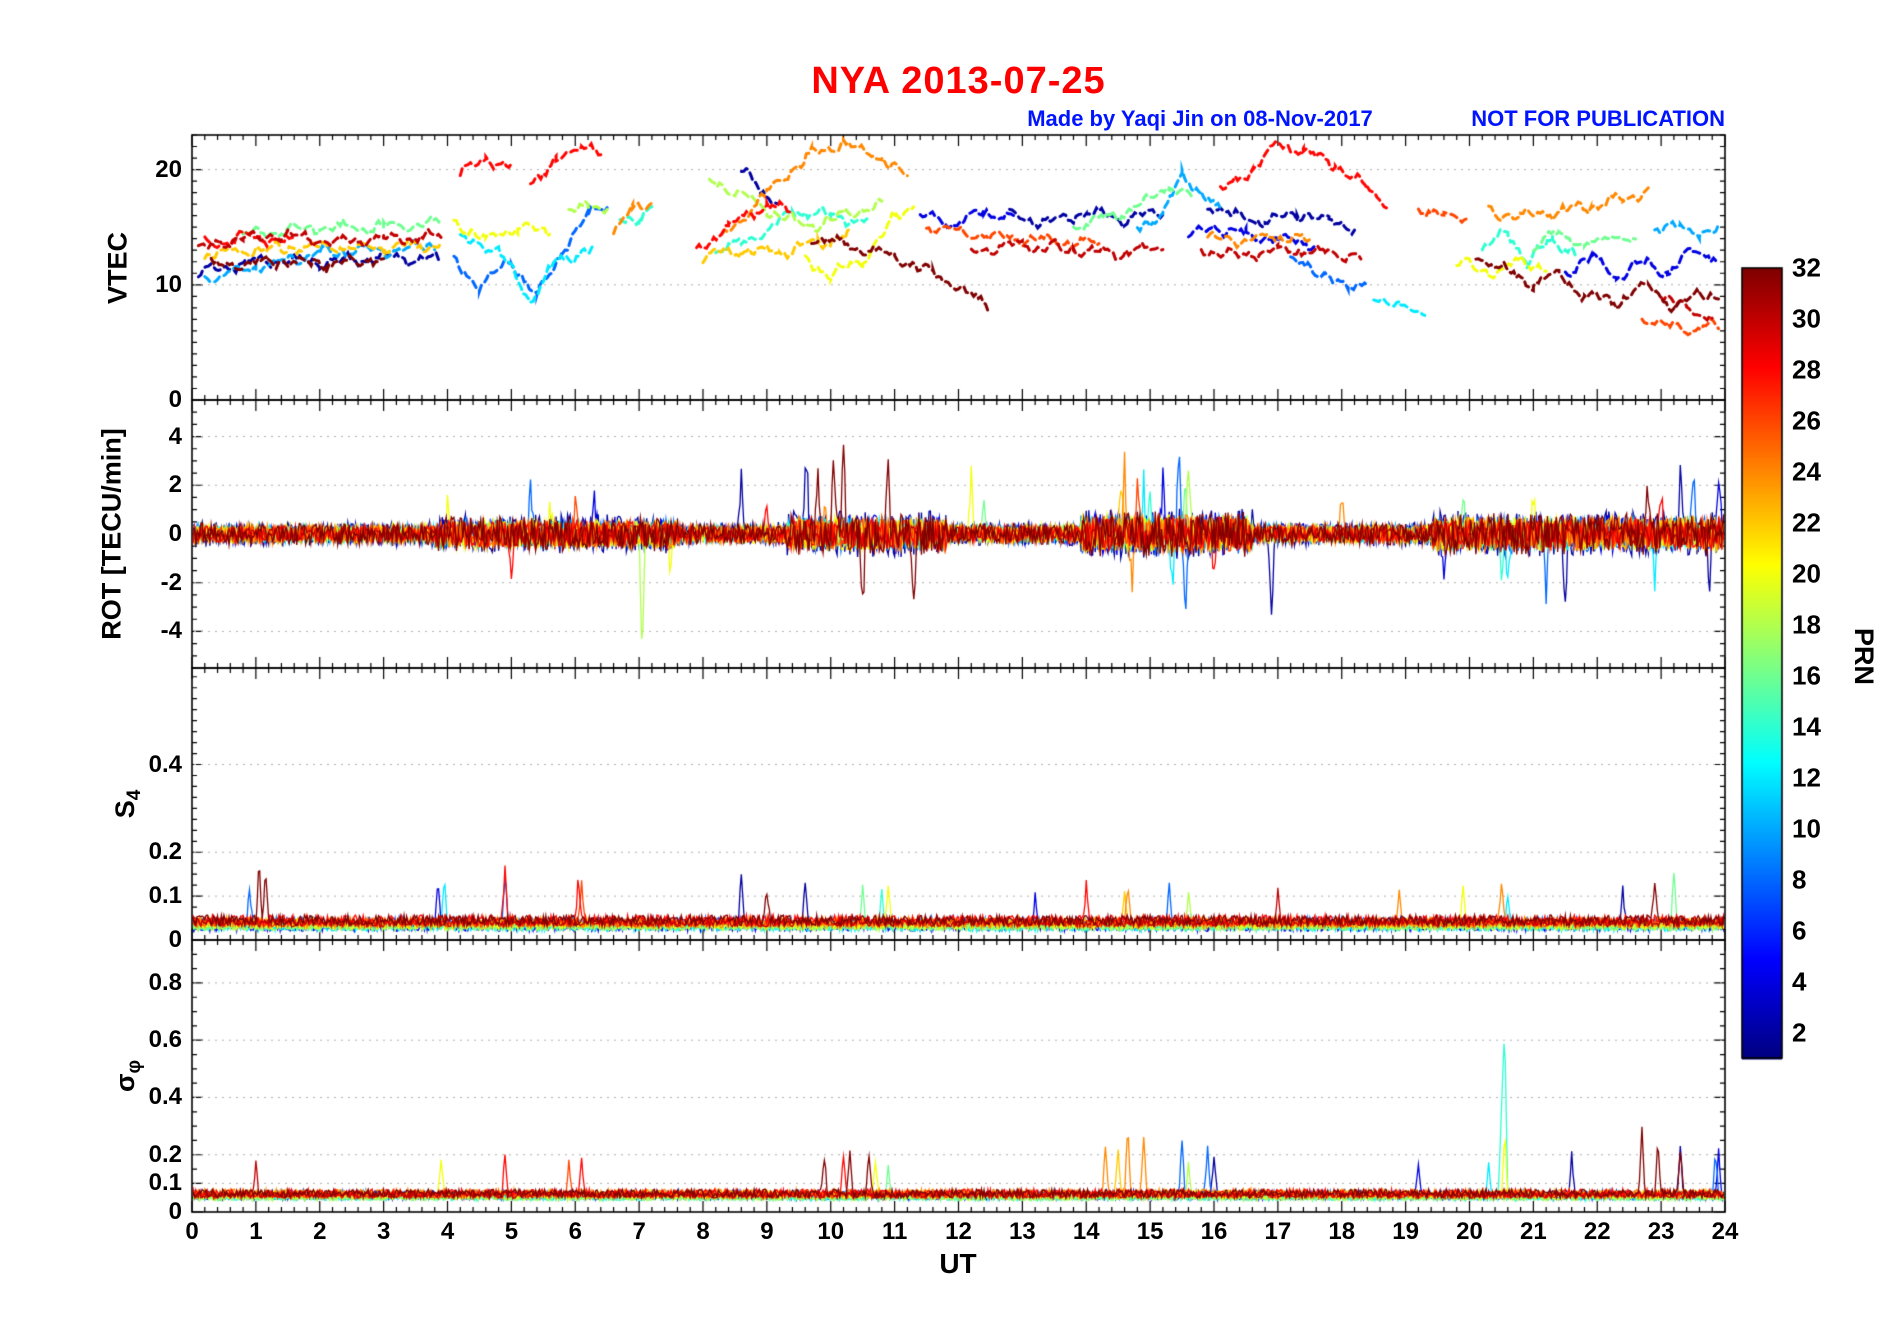 The width and height of the screenshot is (1904, 1330). What do you see at coordinates (1661, 1231) in the screenshot?
I see `x-tick-label: 23` at bounding box center [1661, 1231].